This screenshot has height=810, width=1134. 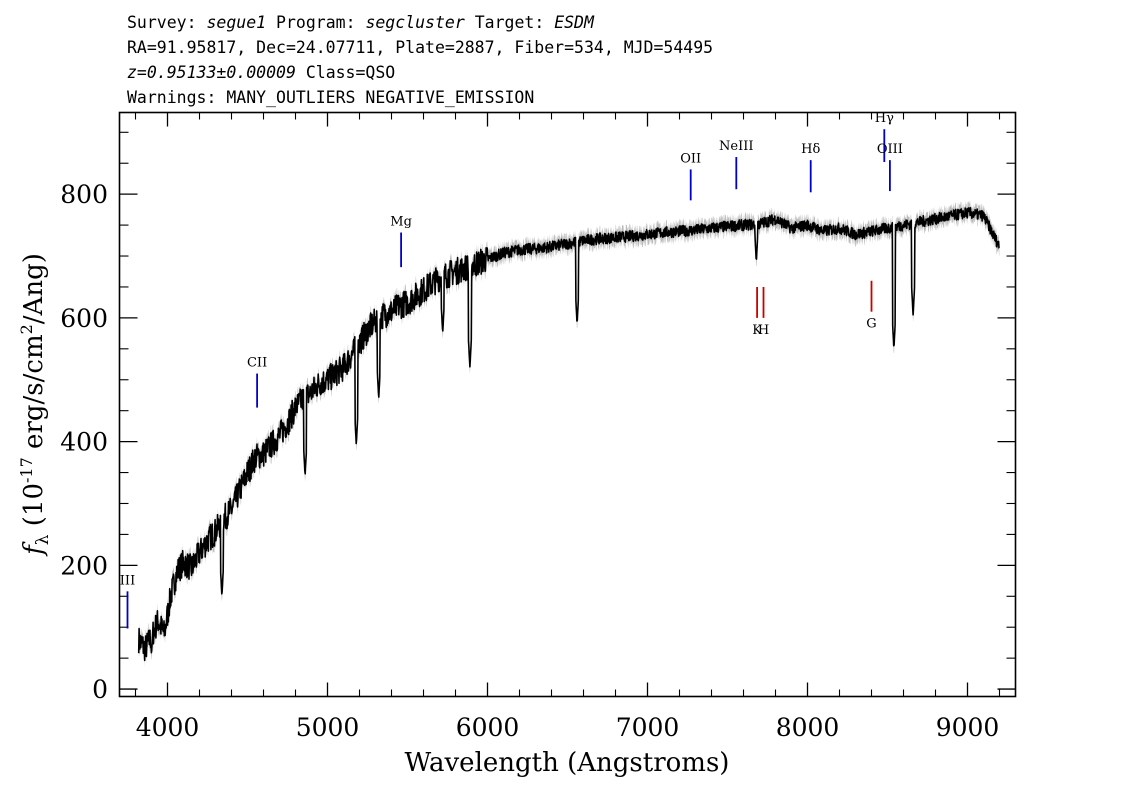 I want to click on marker-label-iii: III, so click(x=127, y=580).